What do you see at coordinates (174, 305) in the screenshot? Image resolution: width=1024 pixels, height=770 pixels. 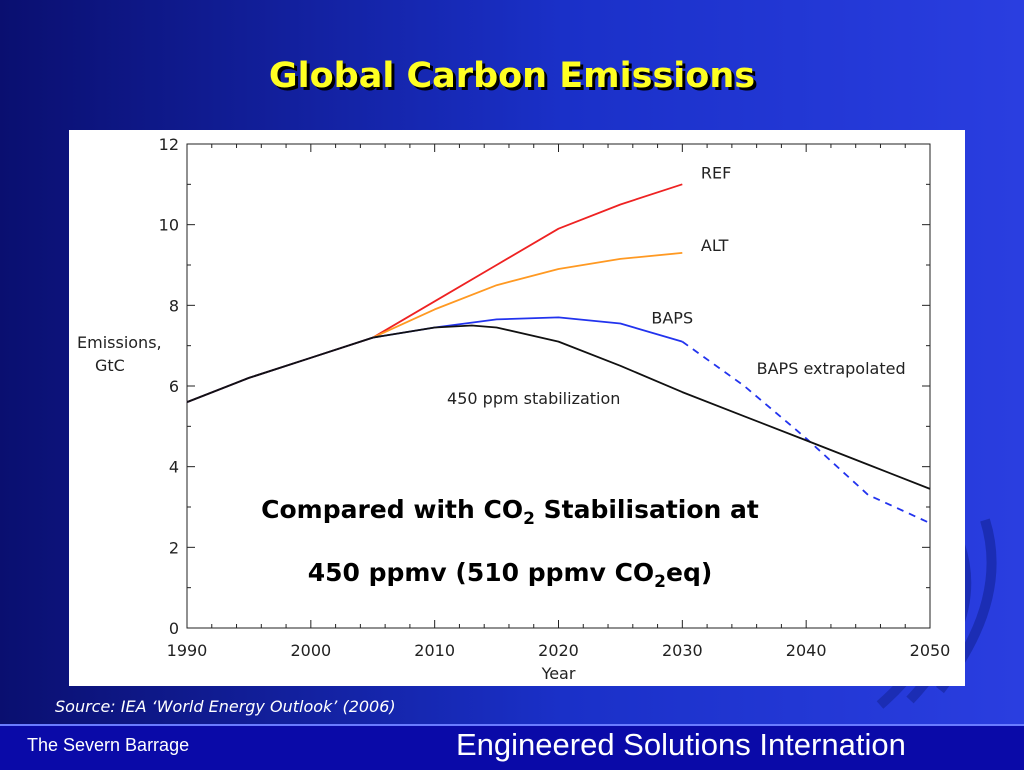 I see `y-tick-label: 8` at bounding box center [174, 305].